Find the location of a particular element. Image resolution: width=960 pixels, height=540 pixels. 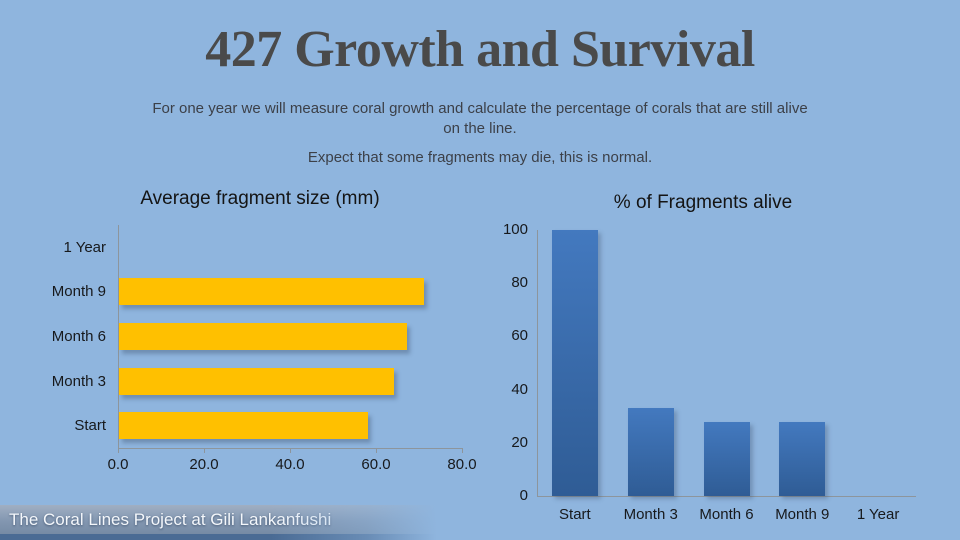

right-chart-category-month-3: Month 3 is located at coordinates (650, 514).